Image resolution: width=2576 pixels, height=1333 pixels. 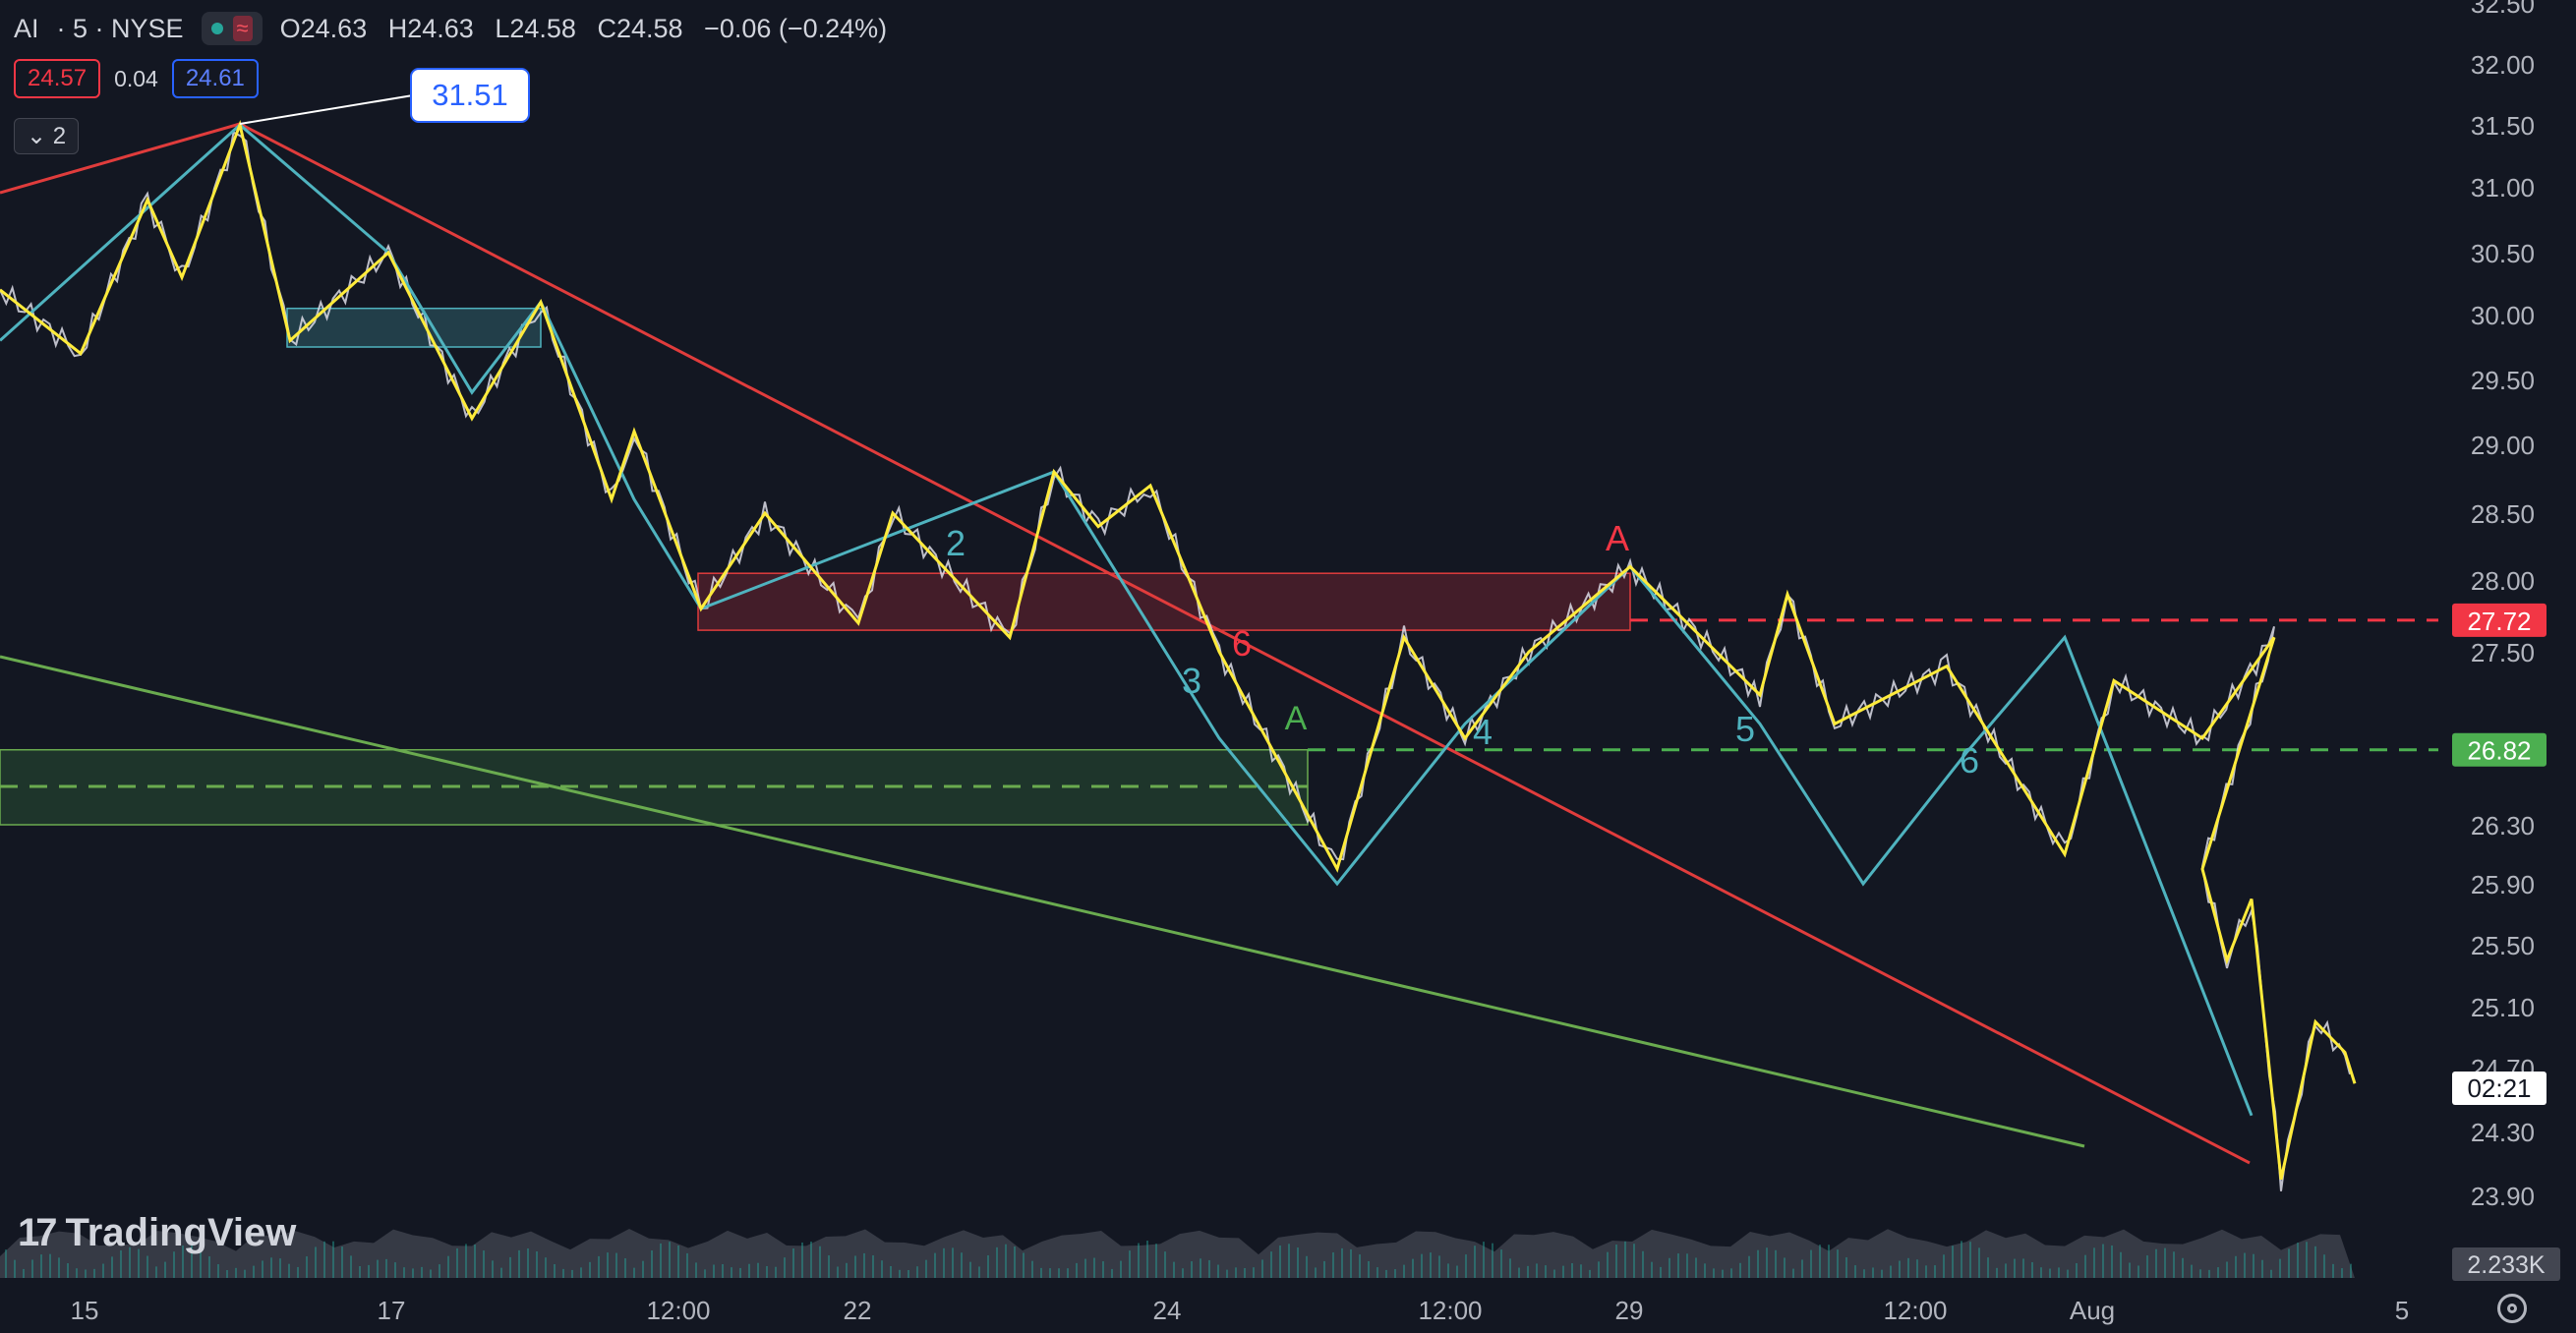 I want to click on x-tick-label: 15, so click(x=85, y=1310).